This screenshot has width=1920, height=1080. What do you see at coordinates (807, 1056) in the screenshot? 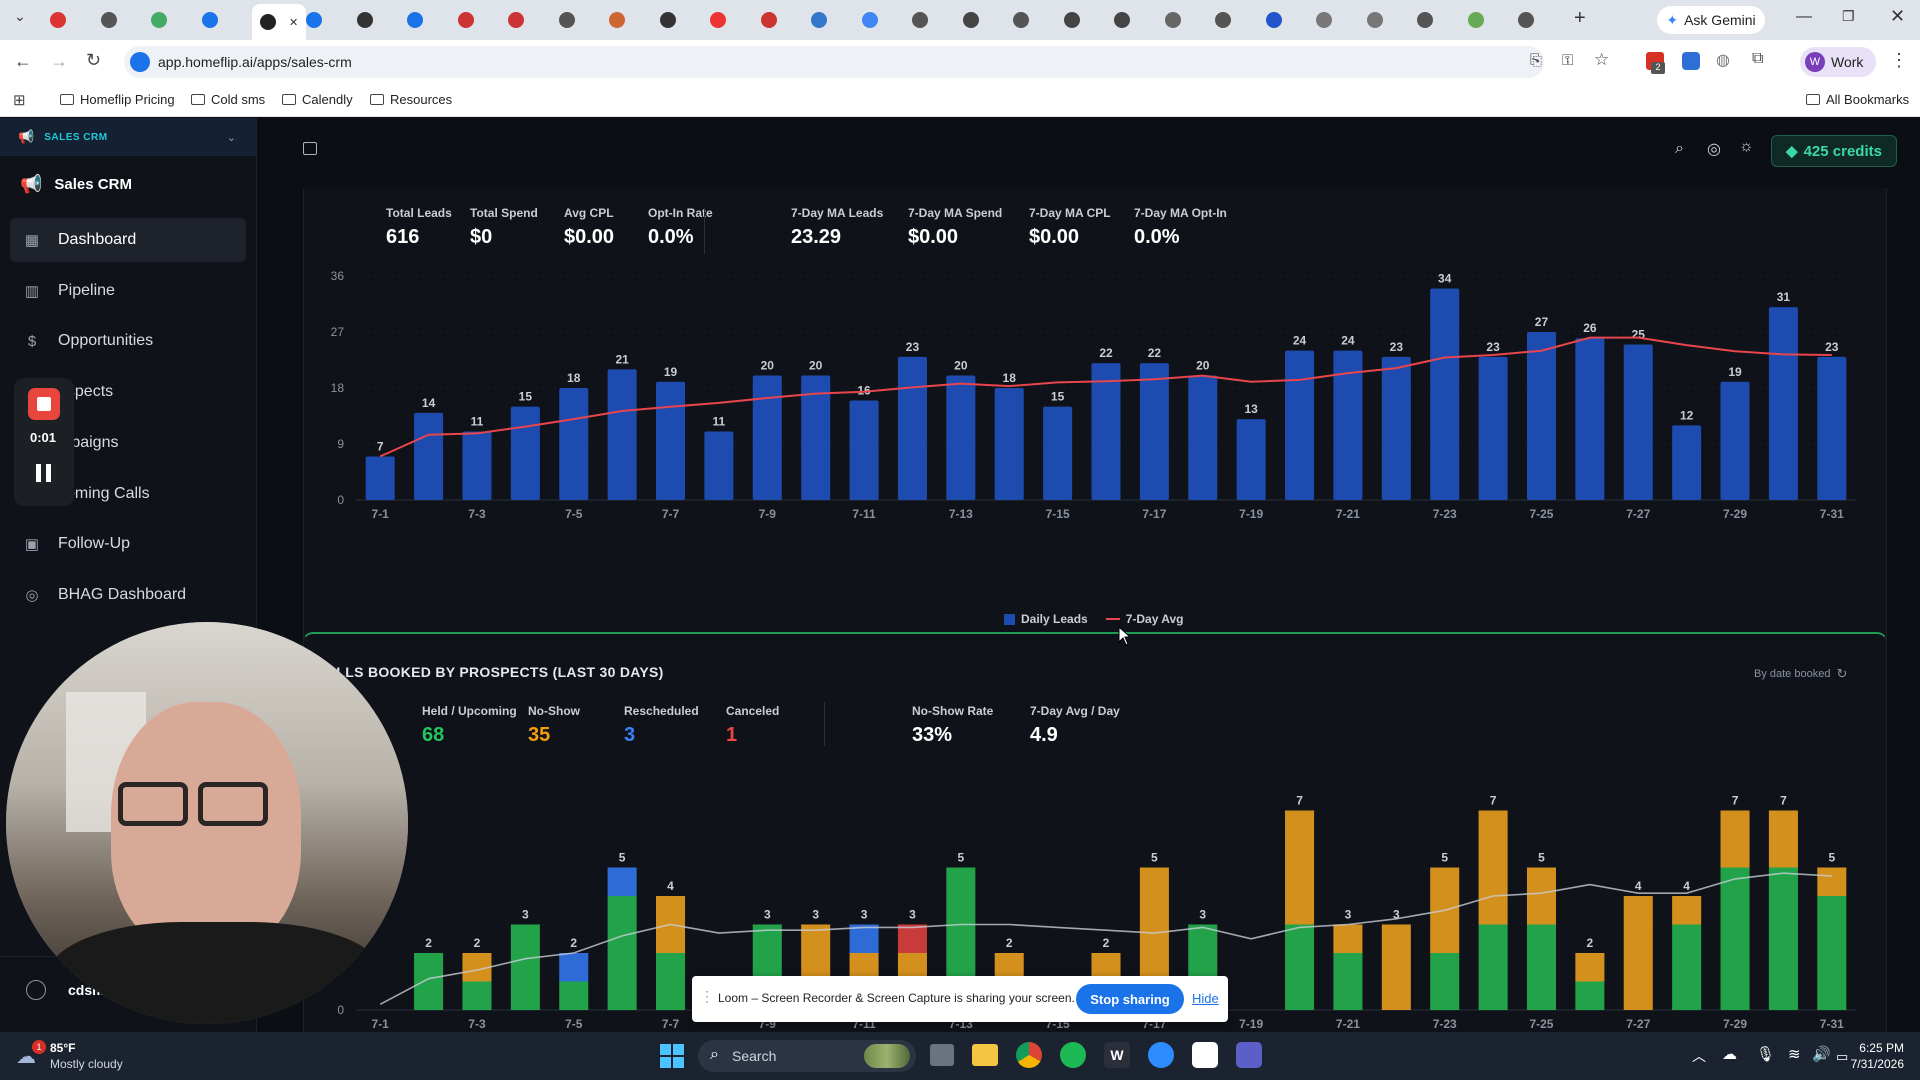
I see `taskbar-search: ⌕ Search` at bounding box center [807, 1056].